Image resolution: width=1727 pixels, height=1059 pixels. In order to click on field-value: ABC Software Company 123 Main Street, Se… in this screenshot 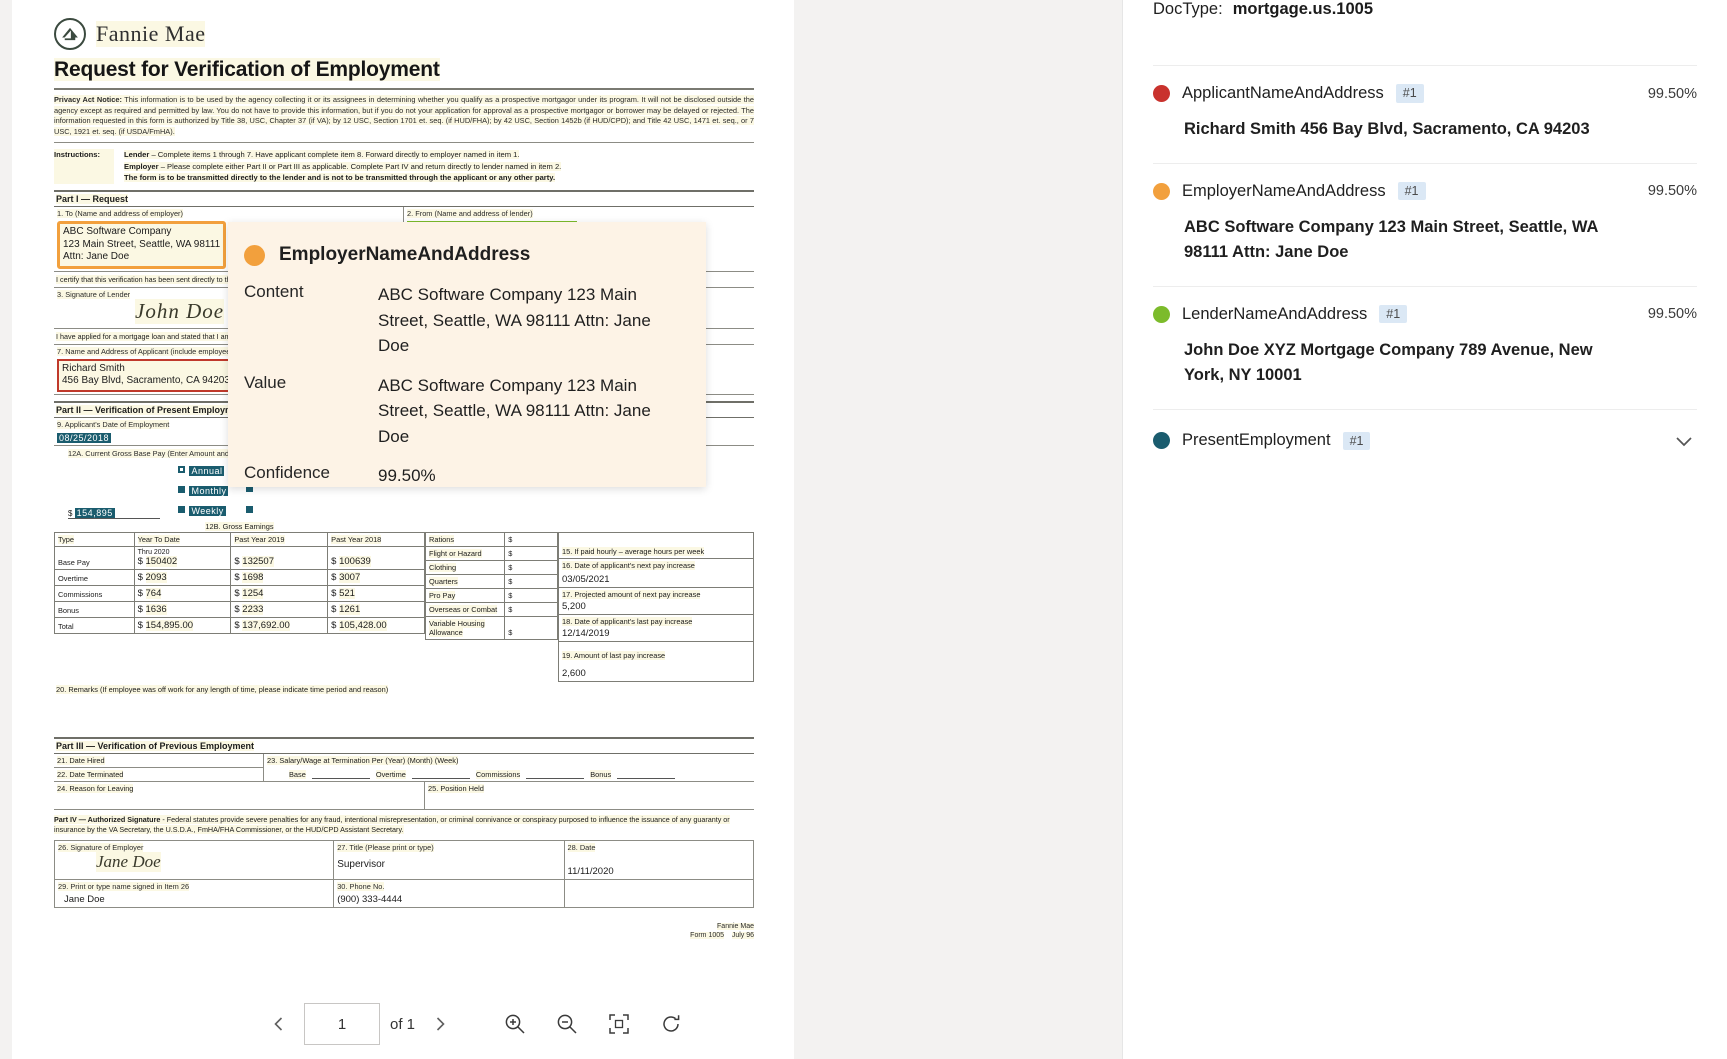, I will do `click(1391, 239)`.